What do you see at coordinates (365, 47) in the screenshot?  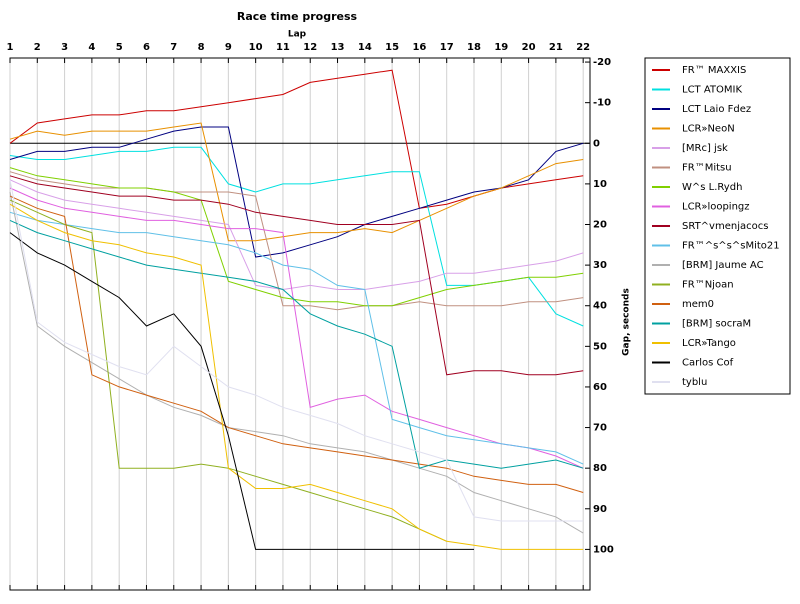 I see `x-tick-label: 14` at bounding box center [365, 47].